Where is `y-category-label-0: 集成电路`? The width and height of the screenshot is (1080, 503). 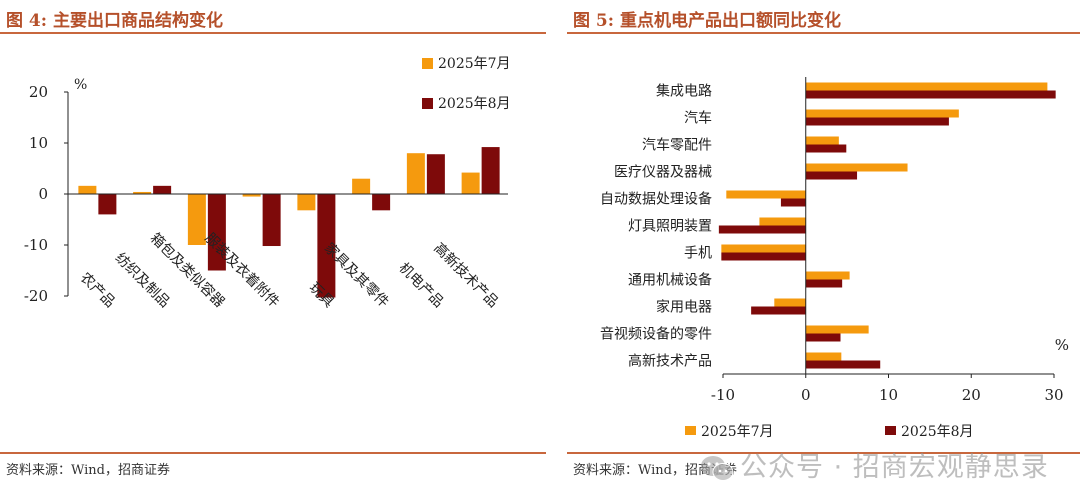 y-category-label-0: 集成电路 is located at coordinates (684, 91).